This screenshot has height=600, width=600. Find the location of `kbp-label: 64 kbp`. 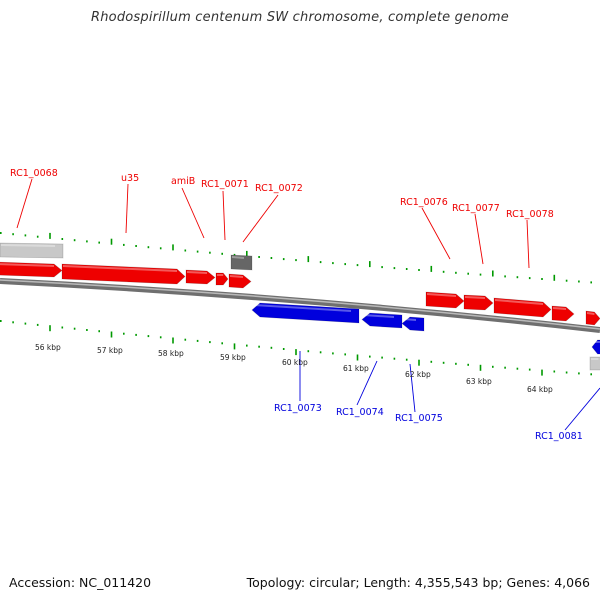

kbp-label: 64 kbp is located at coordinates (540, 389).